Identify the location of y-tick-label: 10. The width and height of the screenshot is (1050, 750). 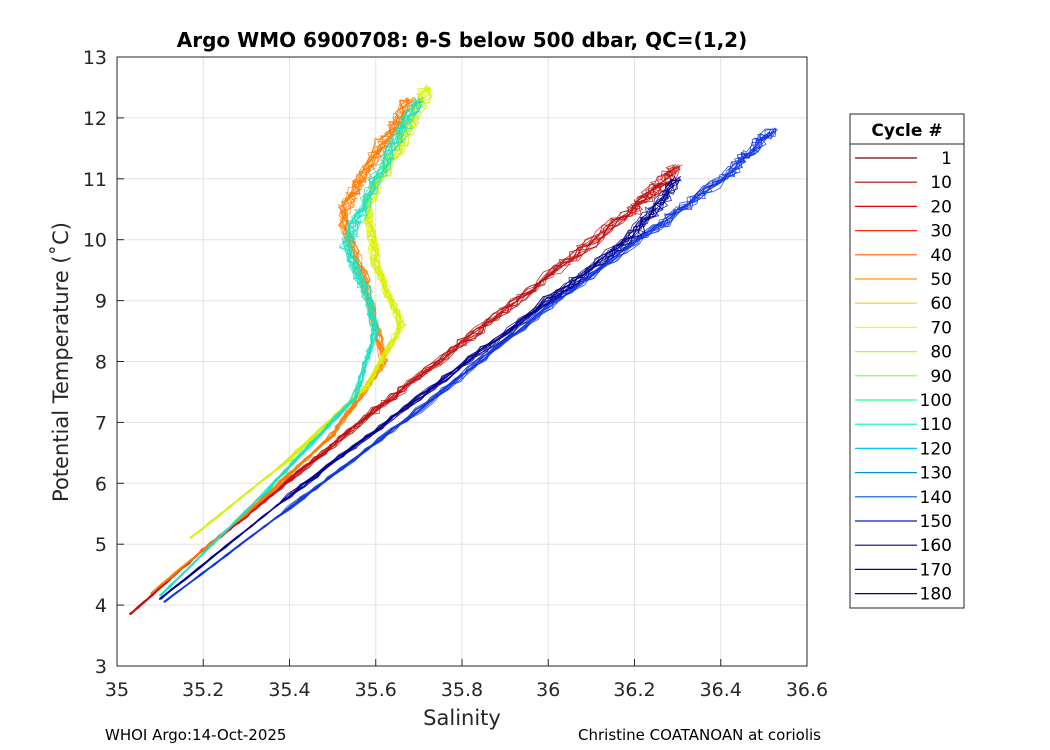
(95, 241).